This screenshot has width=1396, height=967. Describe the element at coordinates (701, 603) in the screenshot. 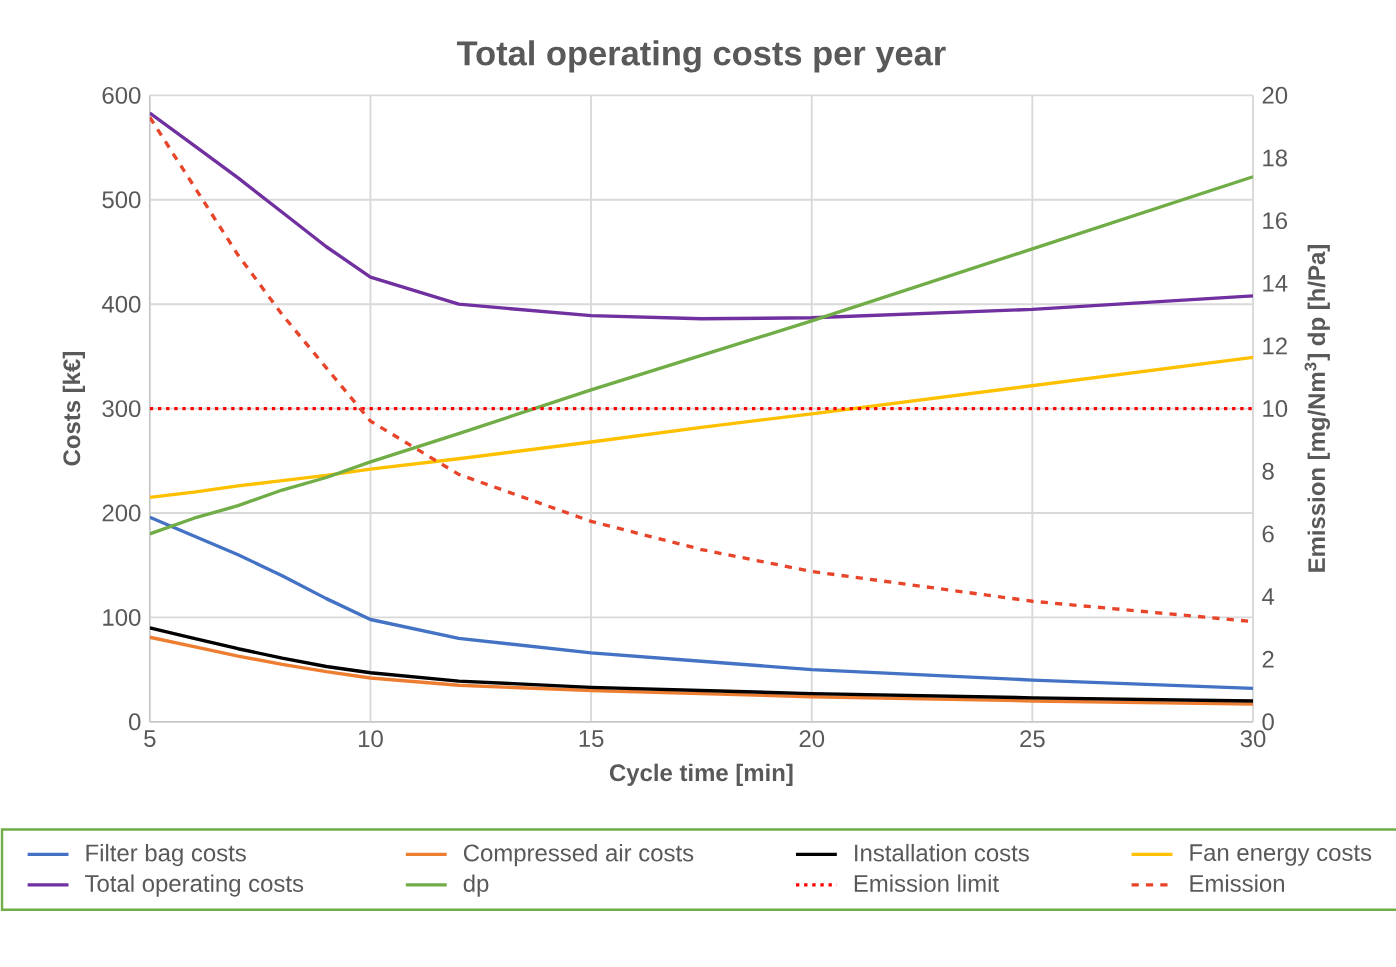

I see `line-series` at that location.